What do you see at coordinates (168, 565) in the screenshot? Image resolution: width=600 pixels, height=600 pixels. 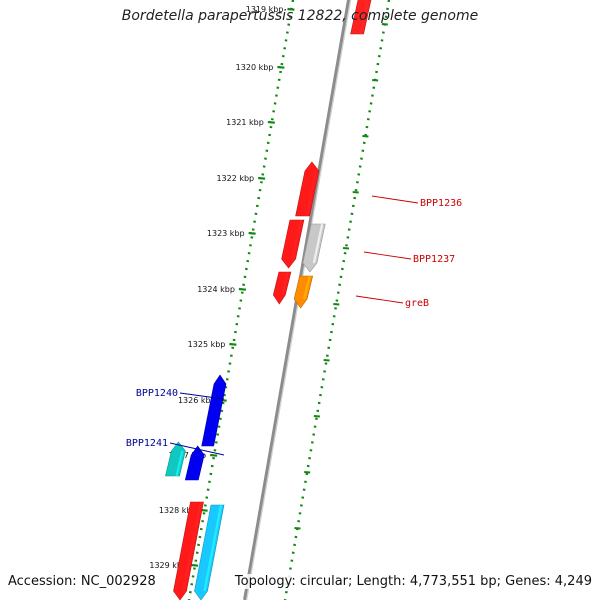 I see `scale-tick-label: 1329 kbp` at bounding box center [168, 565].